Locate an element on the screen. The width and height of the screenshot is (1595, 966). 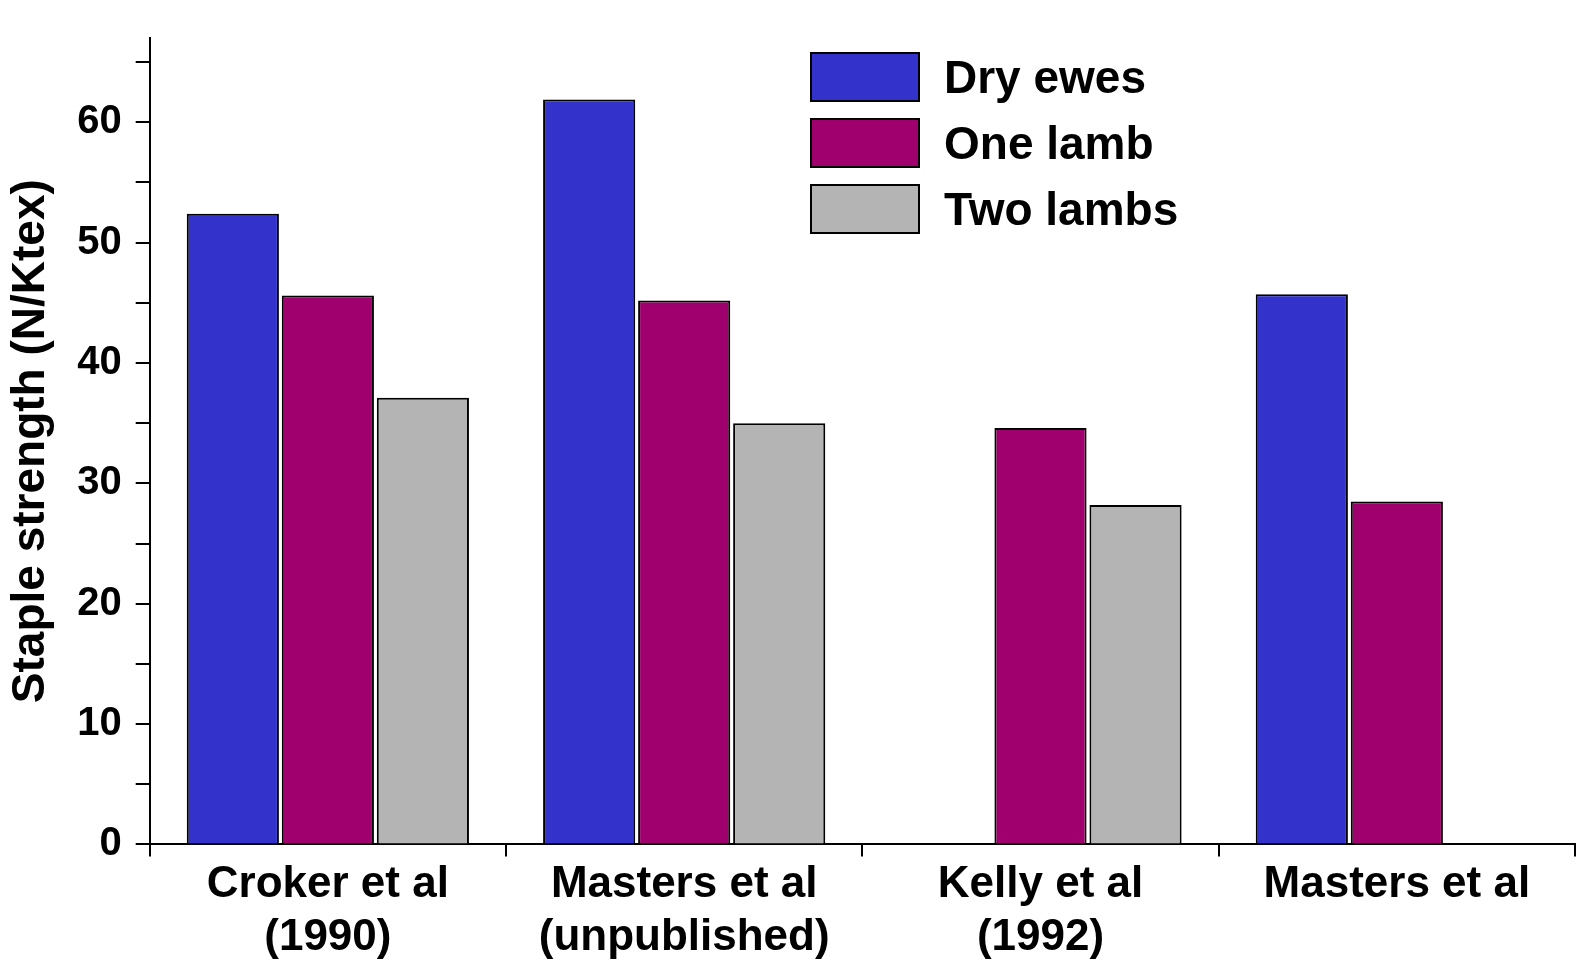
y-tick-label: 0 is located at coordinates (110, 841).